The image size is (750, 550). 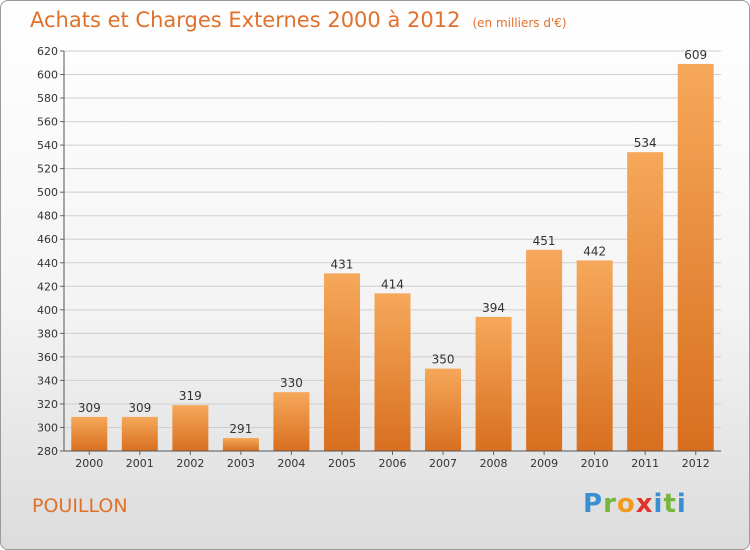 What do you see at coordinates (493, 308) in the screenshot?
I see `data-label: 394` at bounding box center [493, 308].